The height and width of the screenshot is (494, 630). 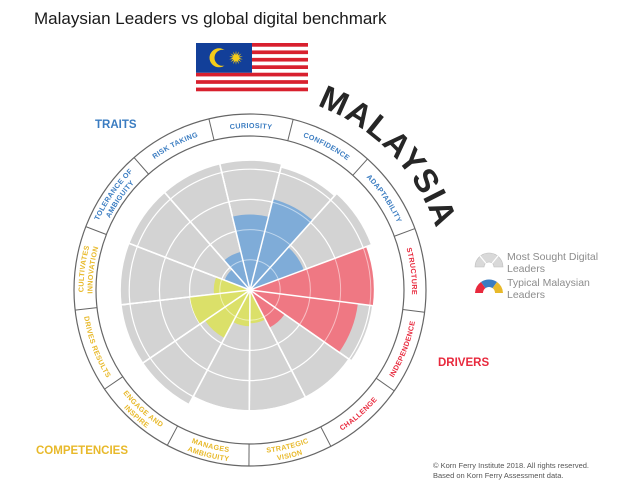 I want to click on category-label: CURIOSITY, so click(x=250, y=126).